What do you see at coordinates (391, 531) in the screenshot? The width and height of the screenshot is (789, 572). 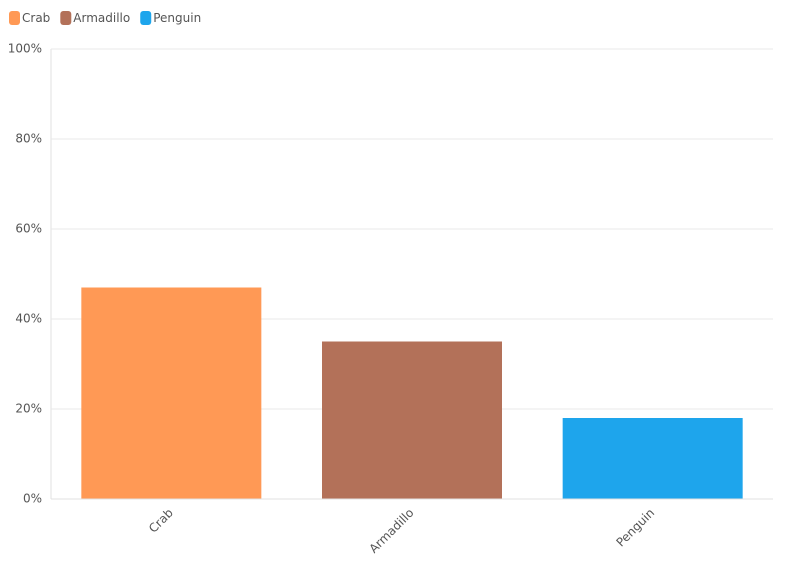 I see `x-tick-label: Armadillo` at bounding box center [391, 531].